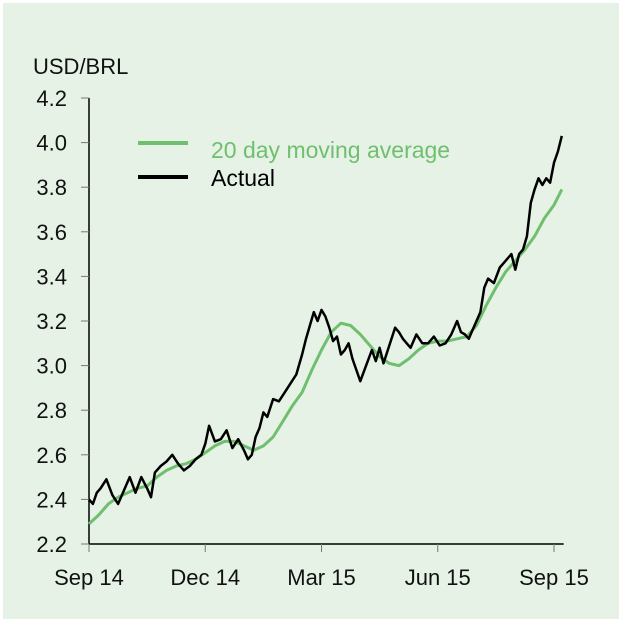 The image size is (622, 622). I want to click on y-tick-label: 3.8, so click(51, 187).